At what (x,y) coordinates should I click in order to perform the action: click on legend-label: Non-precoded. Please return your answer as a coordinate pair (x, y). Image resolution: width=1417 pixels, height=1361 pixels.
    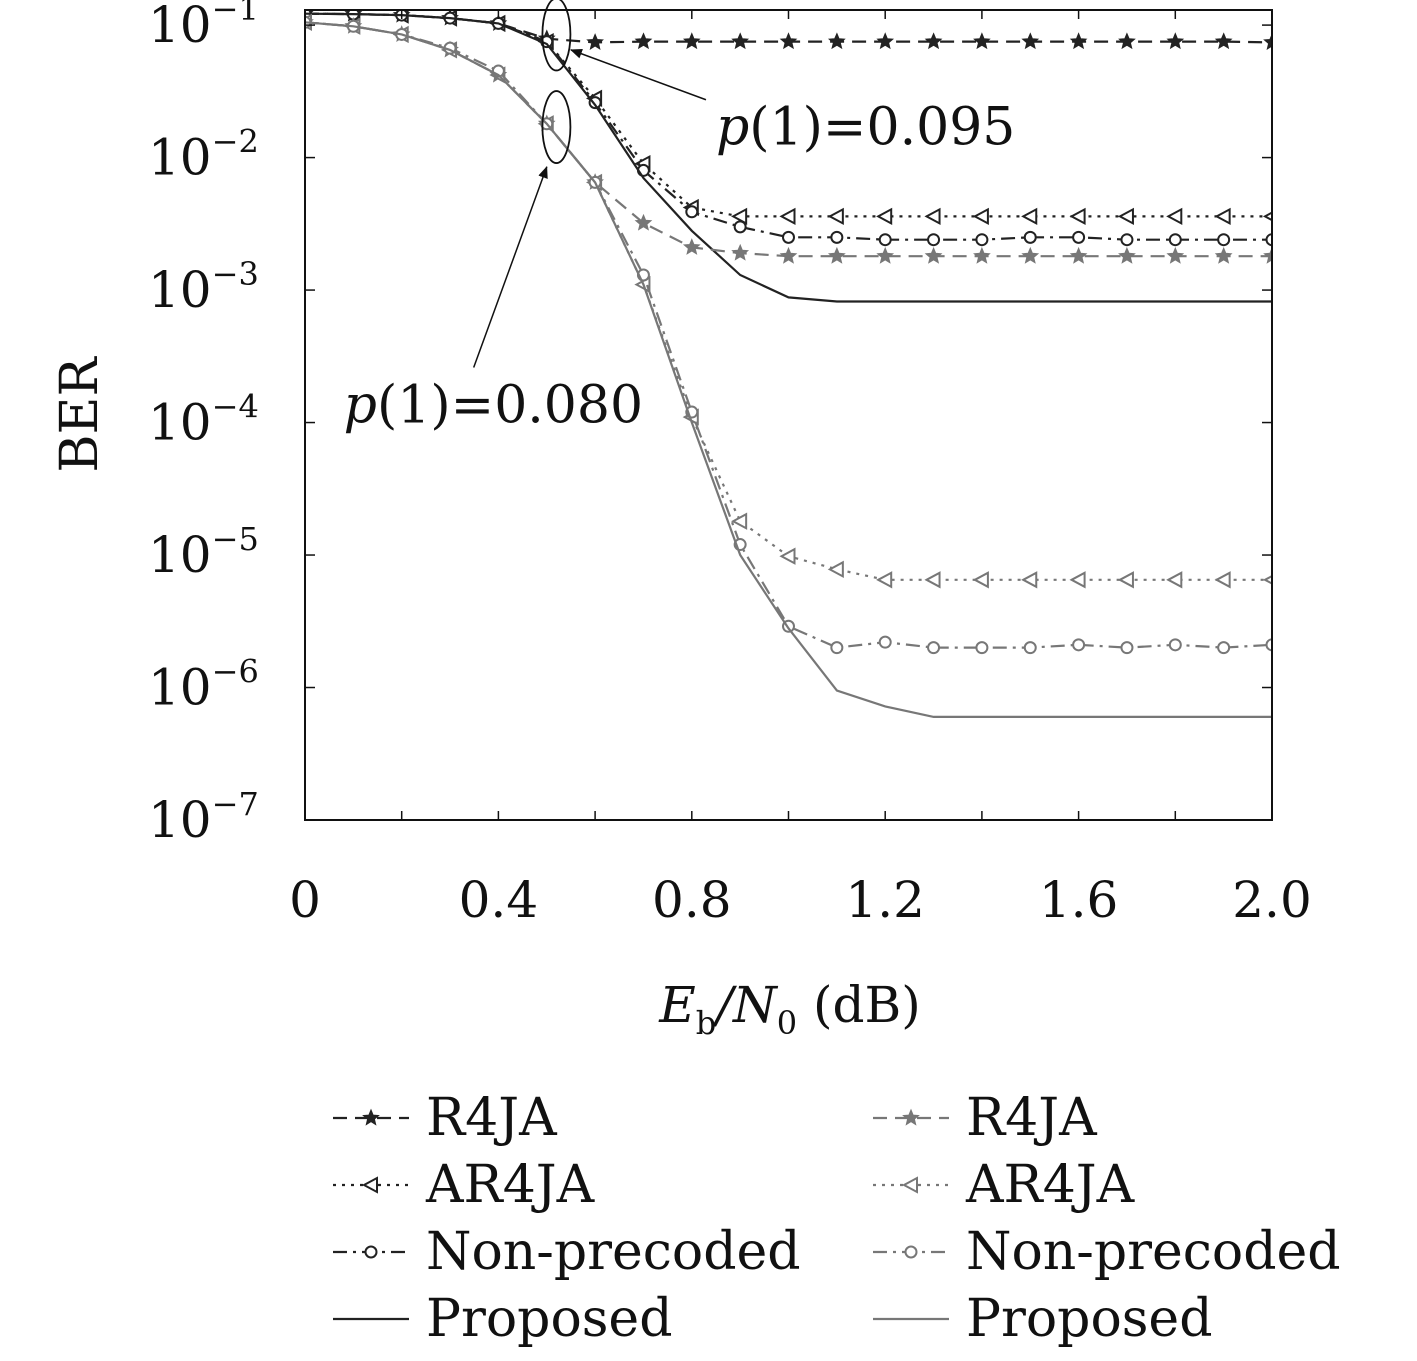
    Looking at the image, I should click on (1153, 1252).